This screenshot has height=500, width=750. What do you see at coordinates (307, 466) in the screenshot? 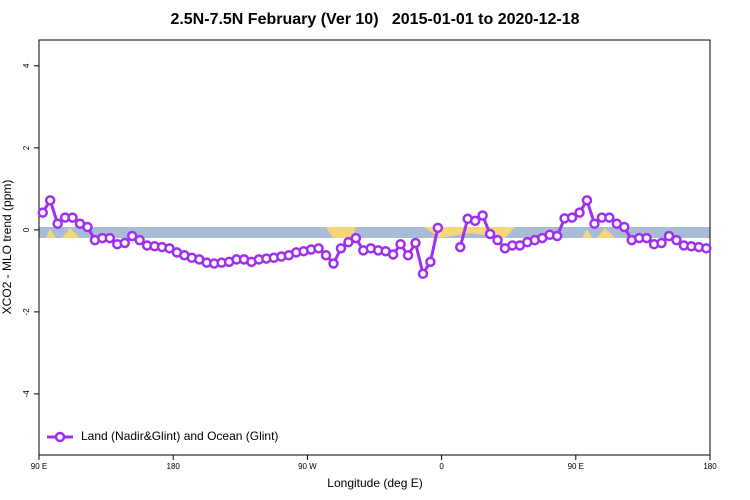
I see `x-tick-label: 90 W` at bounding box center [307, 466].